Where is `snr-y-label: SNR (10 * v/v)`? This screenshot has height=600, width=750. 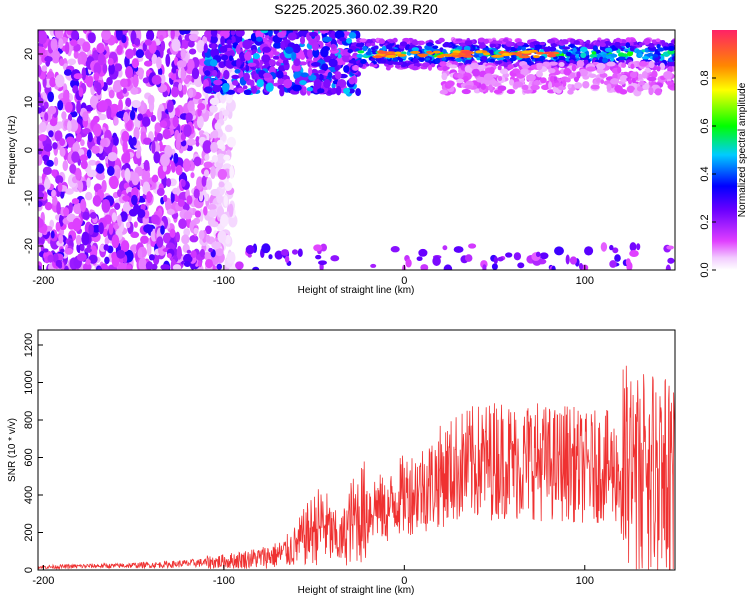 snr-y-label: SNR (10 * v/v) is located at coordinates (12, 450).